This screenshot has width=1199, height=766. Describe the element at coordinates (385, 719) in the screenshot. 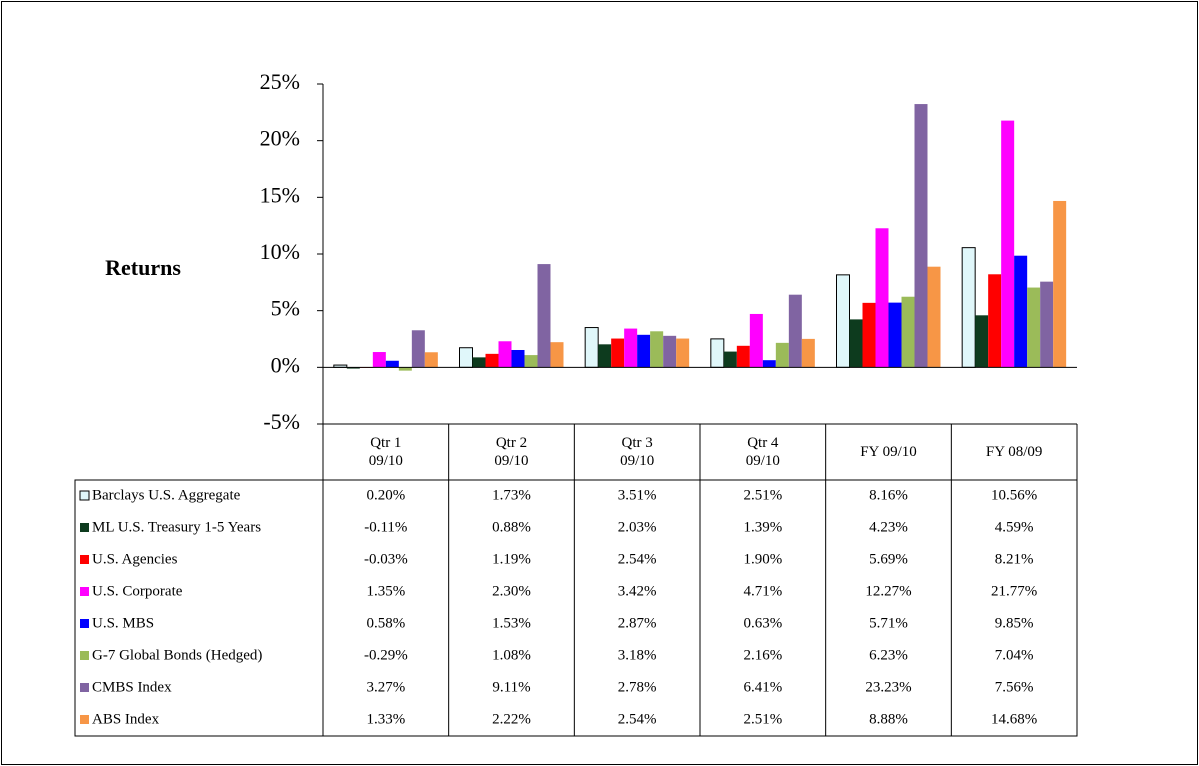

I see `table-value: 1.33%` at that location.